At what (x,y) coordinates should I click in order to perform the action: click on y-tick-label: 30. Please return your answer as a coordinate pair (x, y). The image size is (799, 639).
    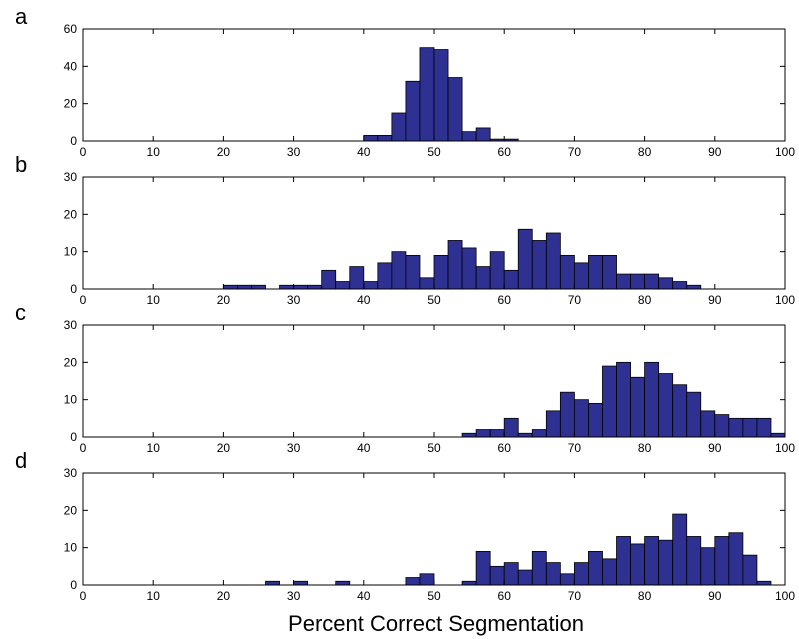
    Looking at the image, I should click on (71, 473).